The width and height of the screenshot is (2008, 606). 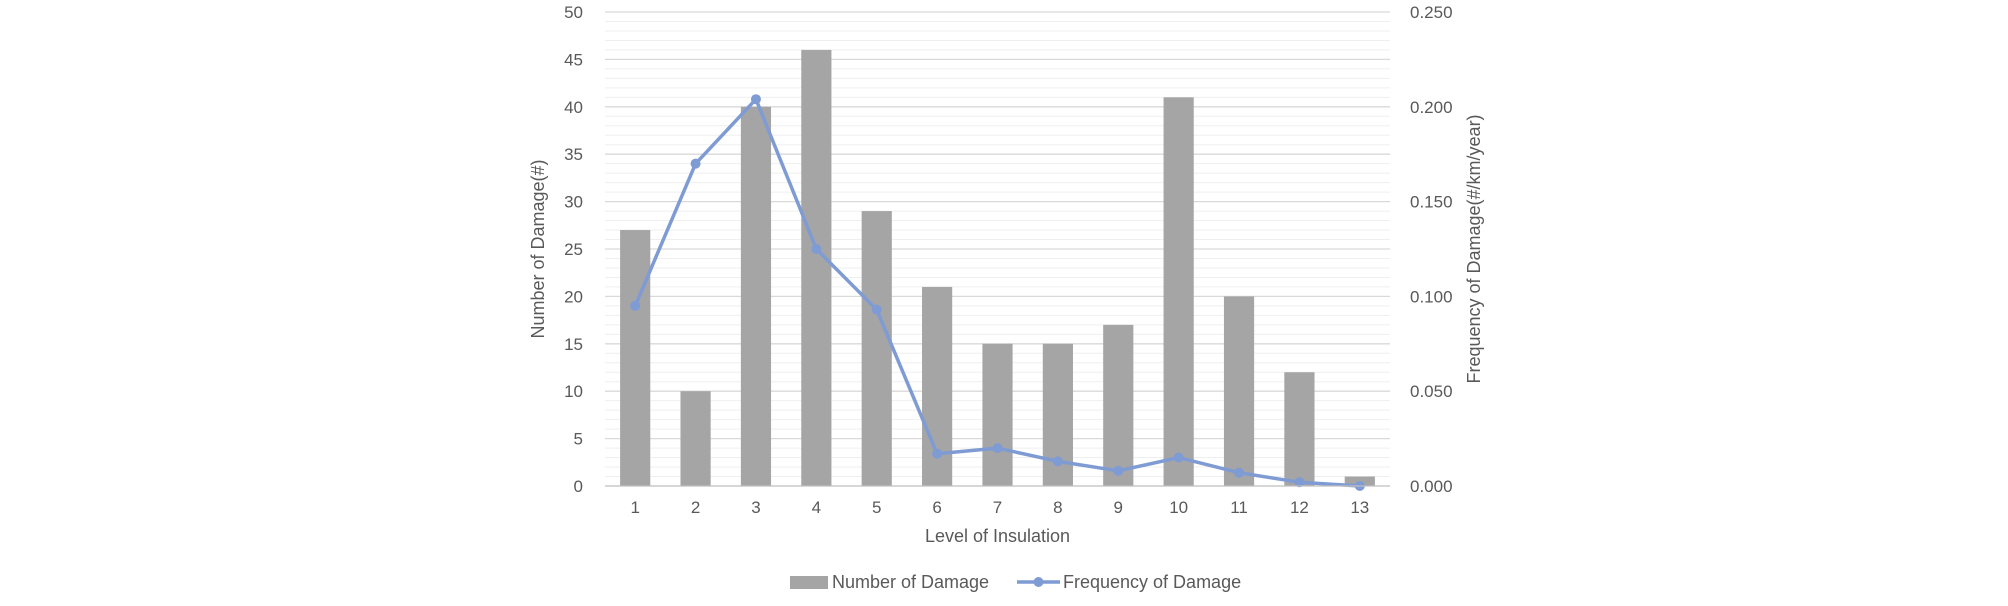 I want to click on x-tick-label: 9, so click(x=1118, y=507).